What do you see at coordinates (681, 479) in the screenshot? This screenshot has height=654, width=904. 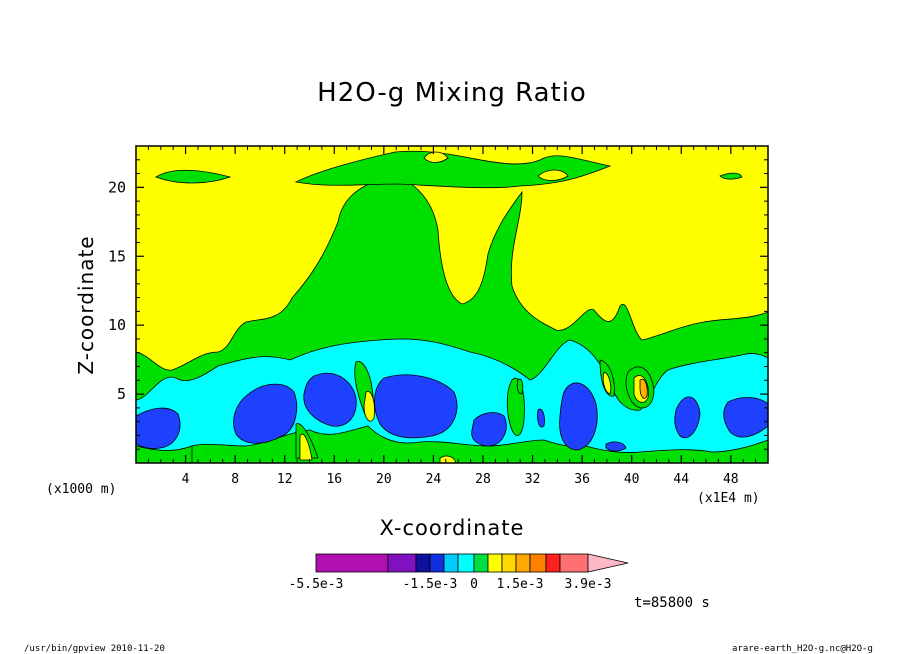 I see `x-tick-label: 44` at bounding box center [681, 479].